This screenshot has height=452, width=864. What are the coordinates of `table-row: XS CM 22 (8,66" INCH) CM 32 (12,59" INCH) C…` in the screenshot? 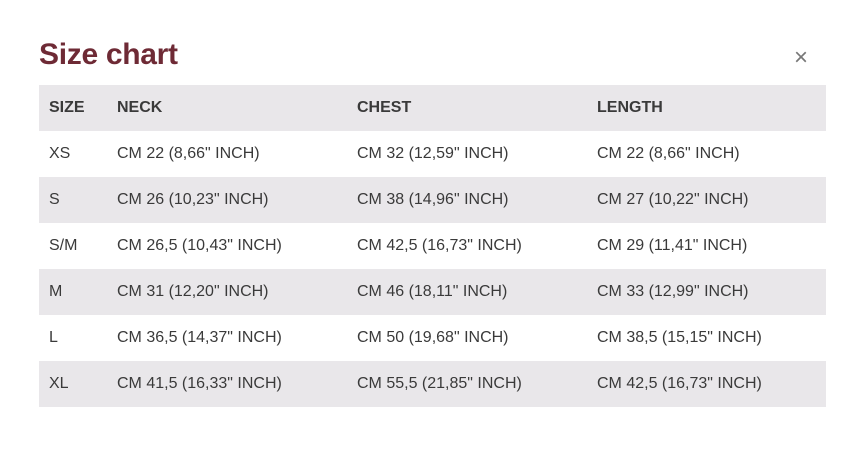 It's located at (432, 154).